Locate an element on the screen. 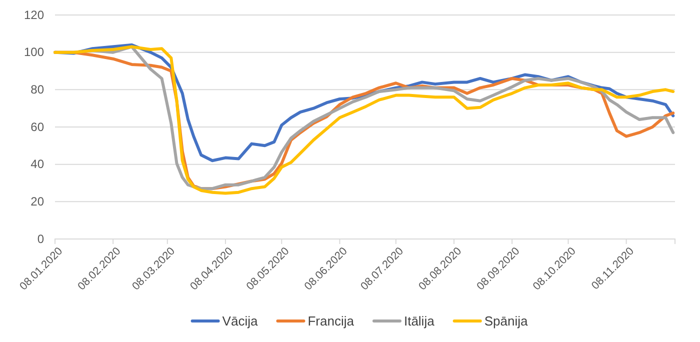 The height and width of the screenshot is (342, 700). y-tick-label: 20 is located at coordinates (37, 201).